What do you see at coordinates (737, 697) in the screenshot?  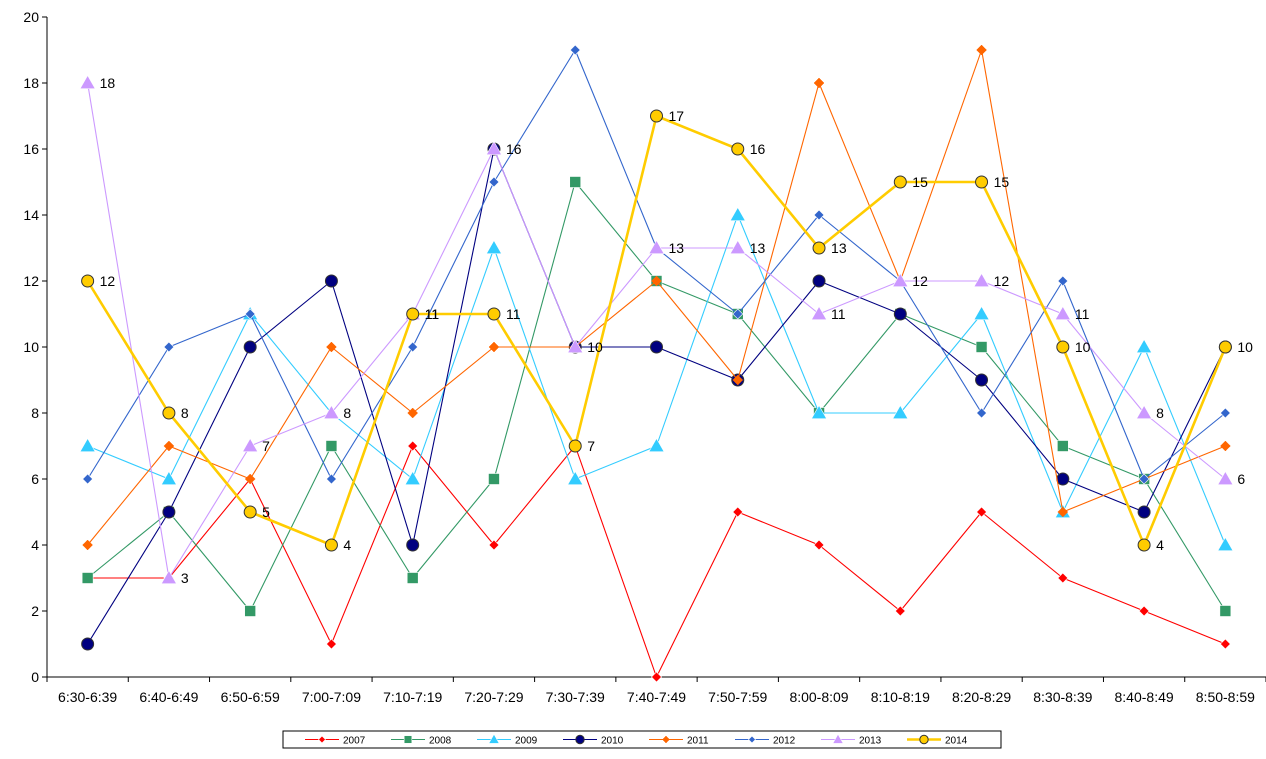 I see `x-tick-label: 7:50-7:59` at bounding box center [737, 697].